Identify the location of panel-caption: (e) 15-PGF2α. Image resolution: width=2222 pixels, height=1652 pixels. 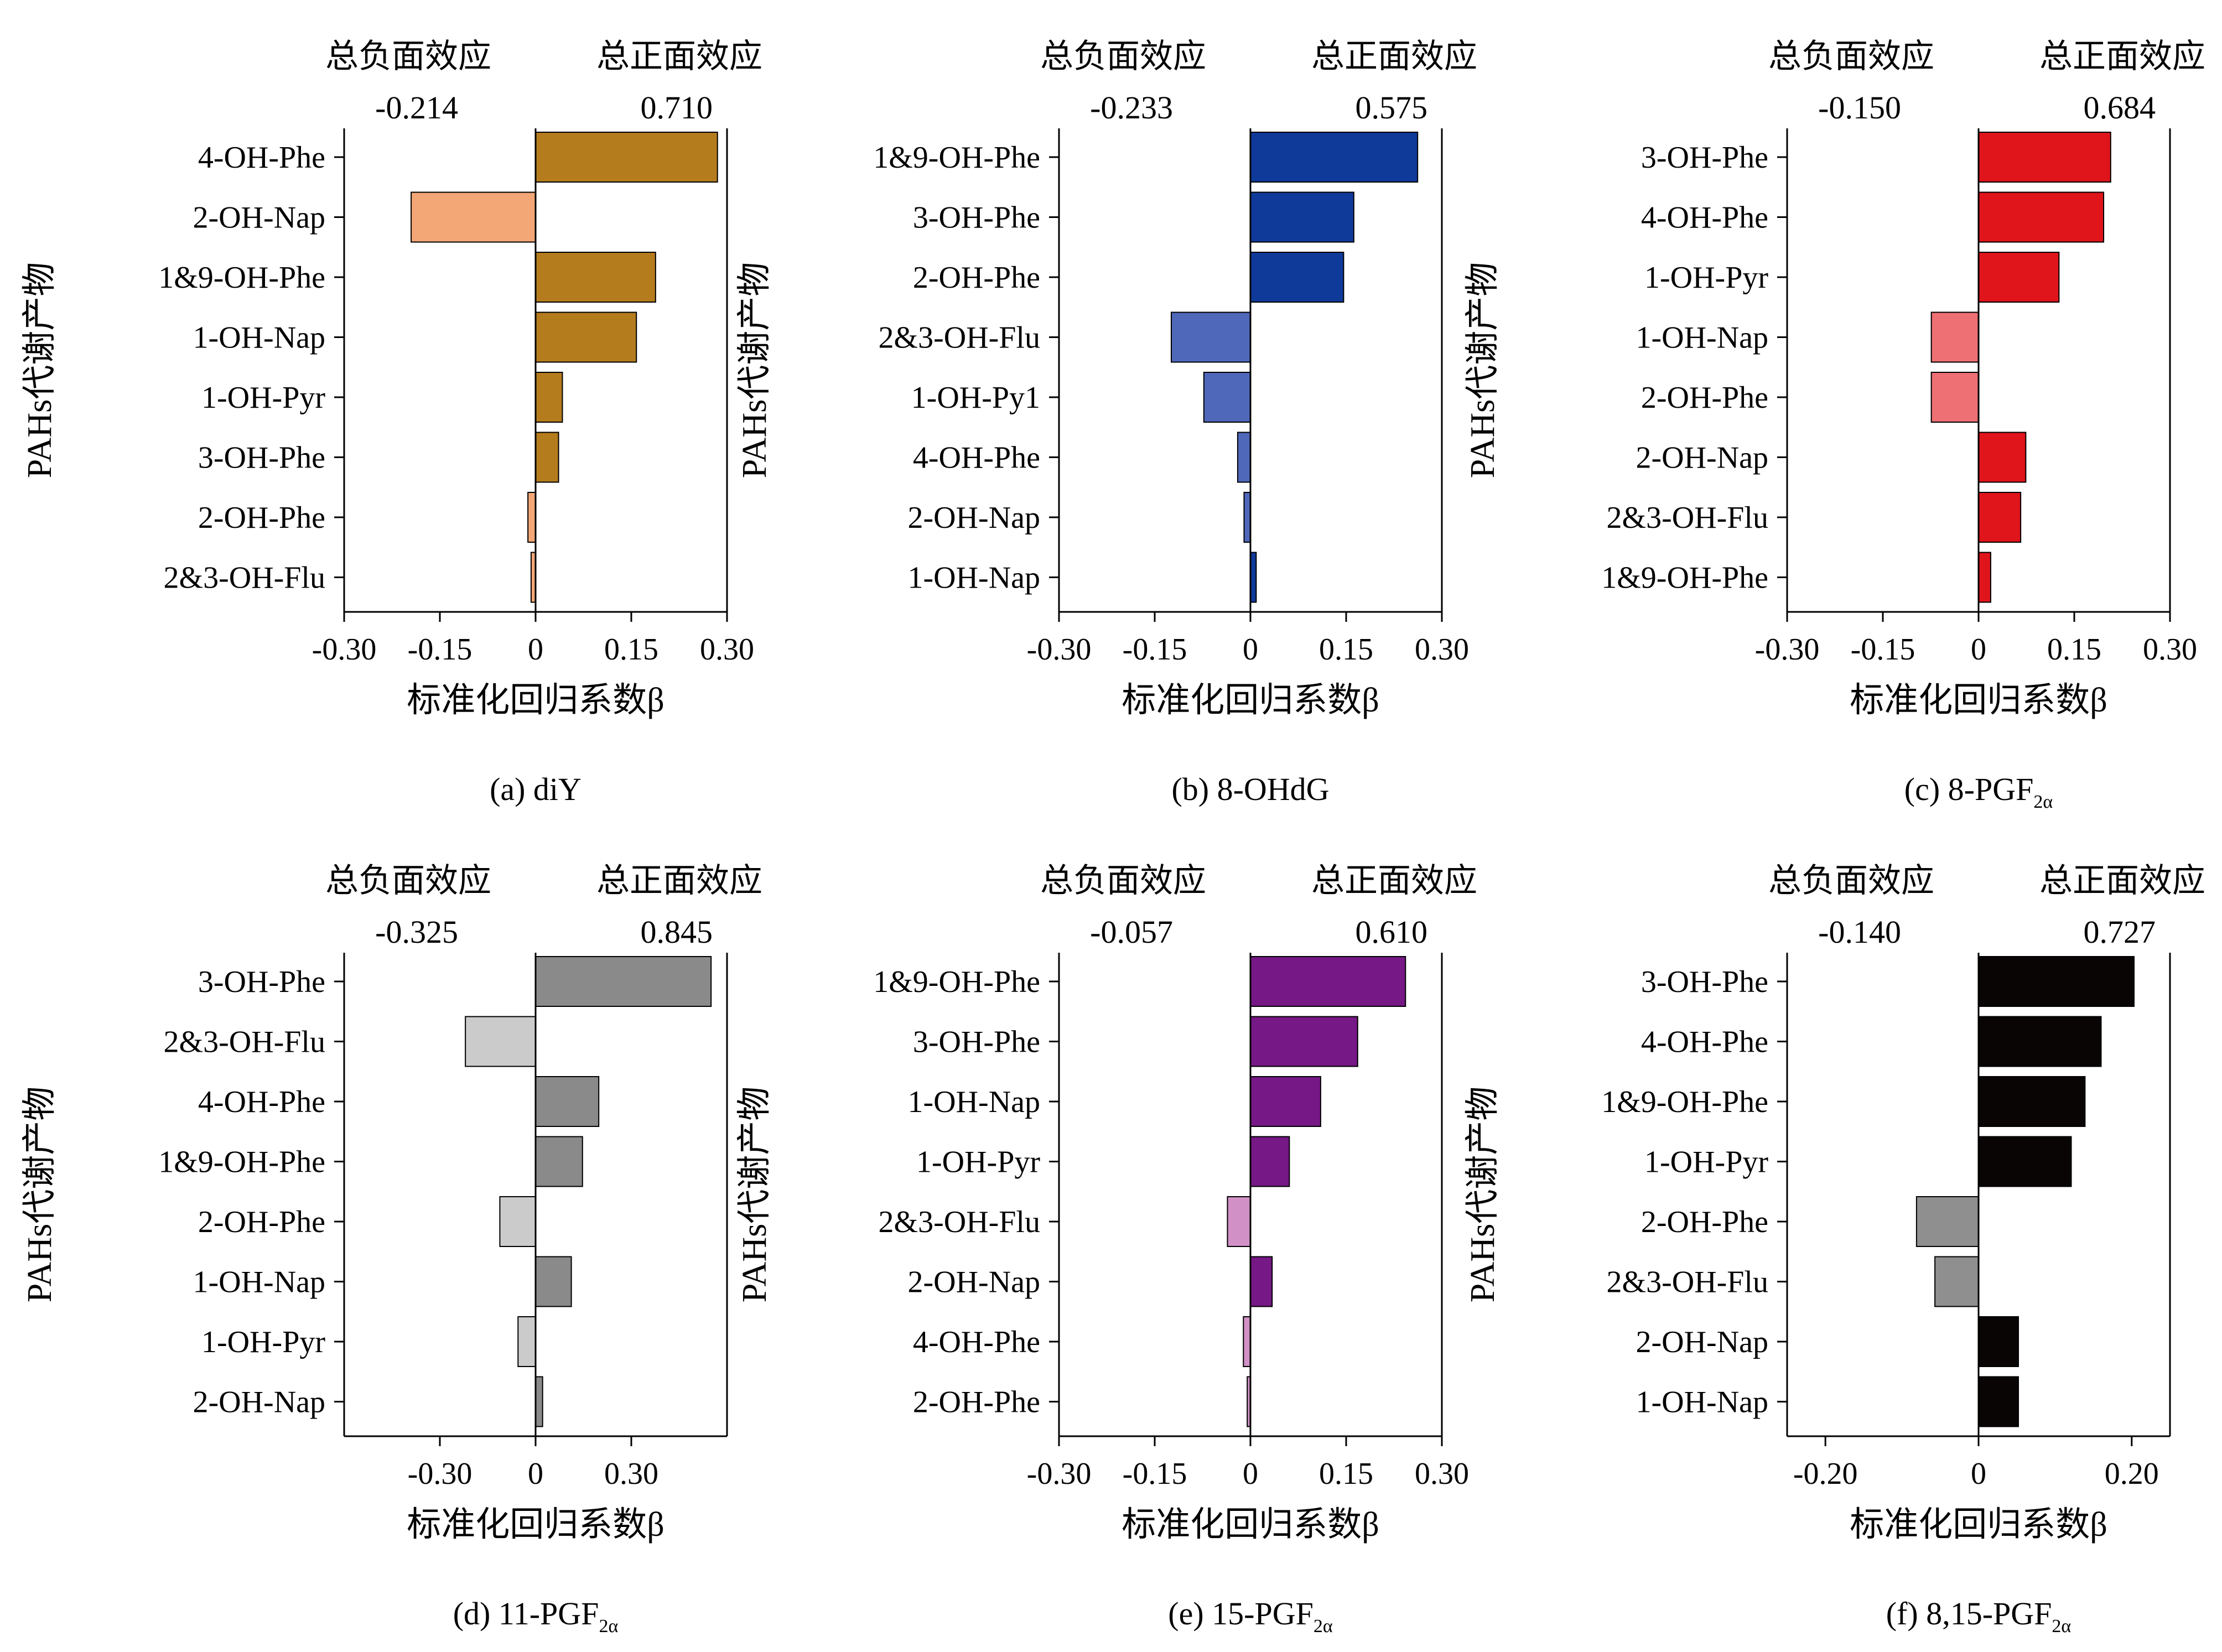
(1250, 1616).